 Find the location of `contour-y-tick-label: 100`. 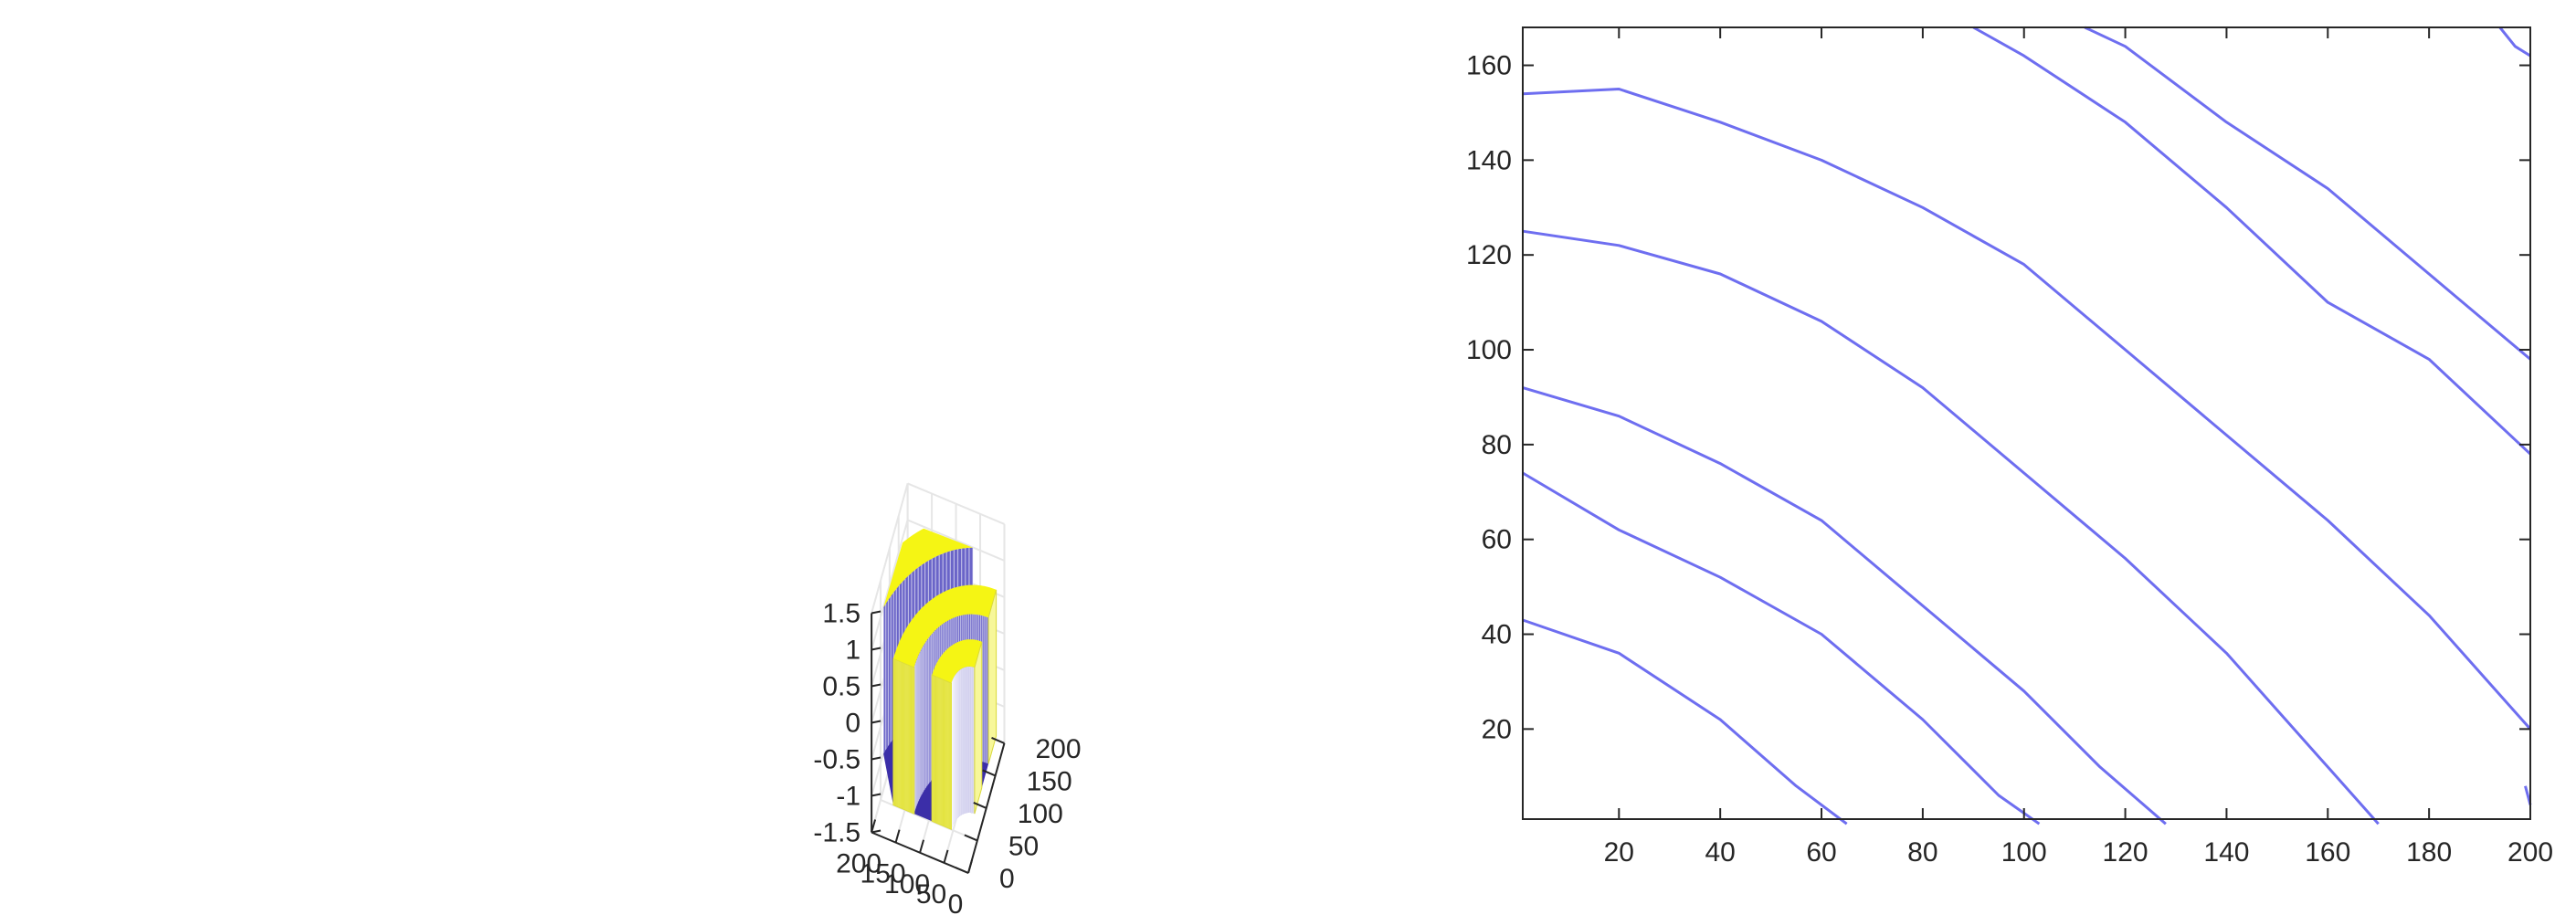

contour-y-tick-label: 100 is located at coordinates (1489, 350).